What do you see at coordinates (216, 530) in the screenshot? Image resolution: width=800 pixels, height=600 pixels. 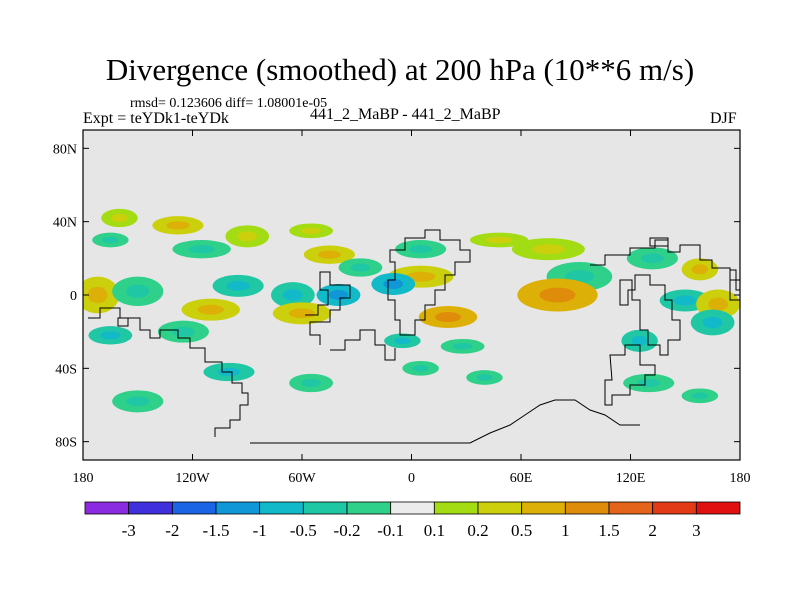 I see `colorbar-label: -1.5` at bounding box center [216, 530].